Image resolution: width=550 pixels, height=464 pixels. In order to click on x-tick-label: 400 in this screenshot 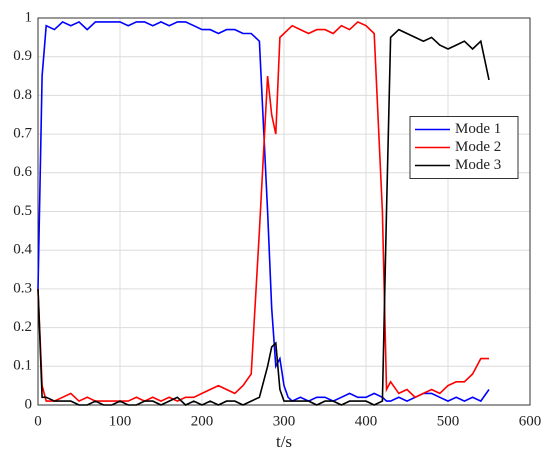, I will do `click(366, 421)`.